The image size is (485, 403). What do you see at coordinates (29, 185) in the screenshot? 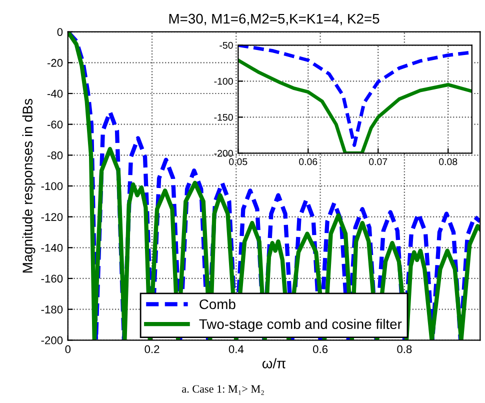
I see `y-axis-title: Magnitude responses in dBs` at bounding box center [29, 185].